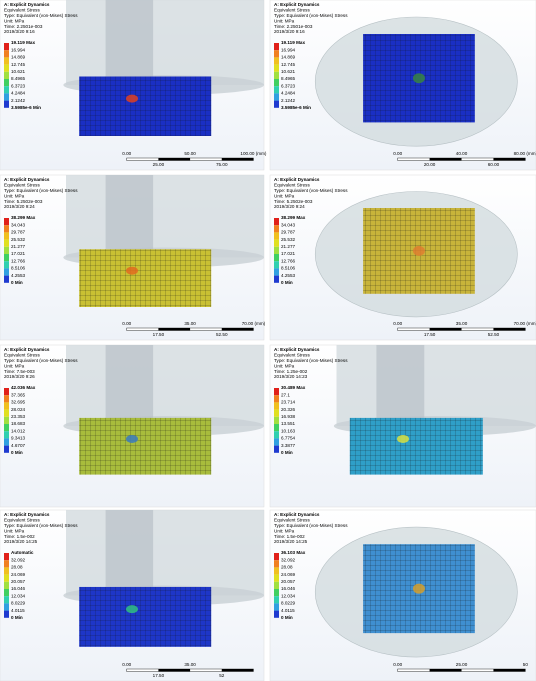 This screenshot has width=536, height=681. I want to click on legend-label: 16.046, so click(18, 588).